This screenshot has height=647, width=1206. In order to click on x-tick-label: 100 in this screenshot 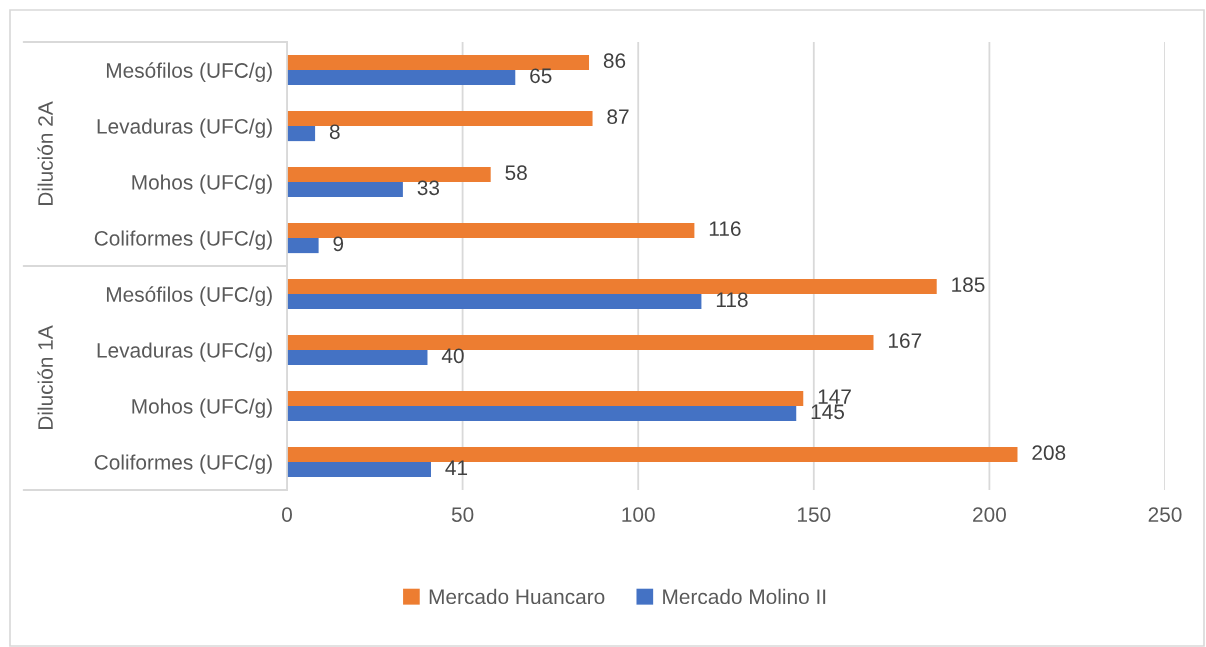, I will do `click(638, 514)`.